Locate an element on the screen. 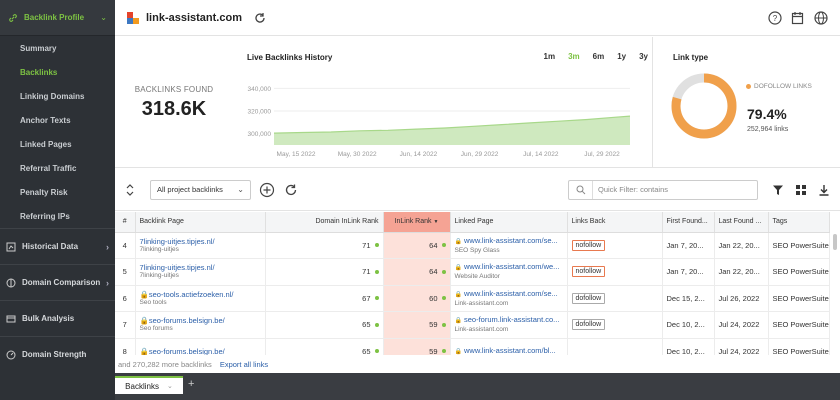 This screenshot has width=840, height=400. sidebar-section-label: Domain Strength is located at coordinates (54, 354).